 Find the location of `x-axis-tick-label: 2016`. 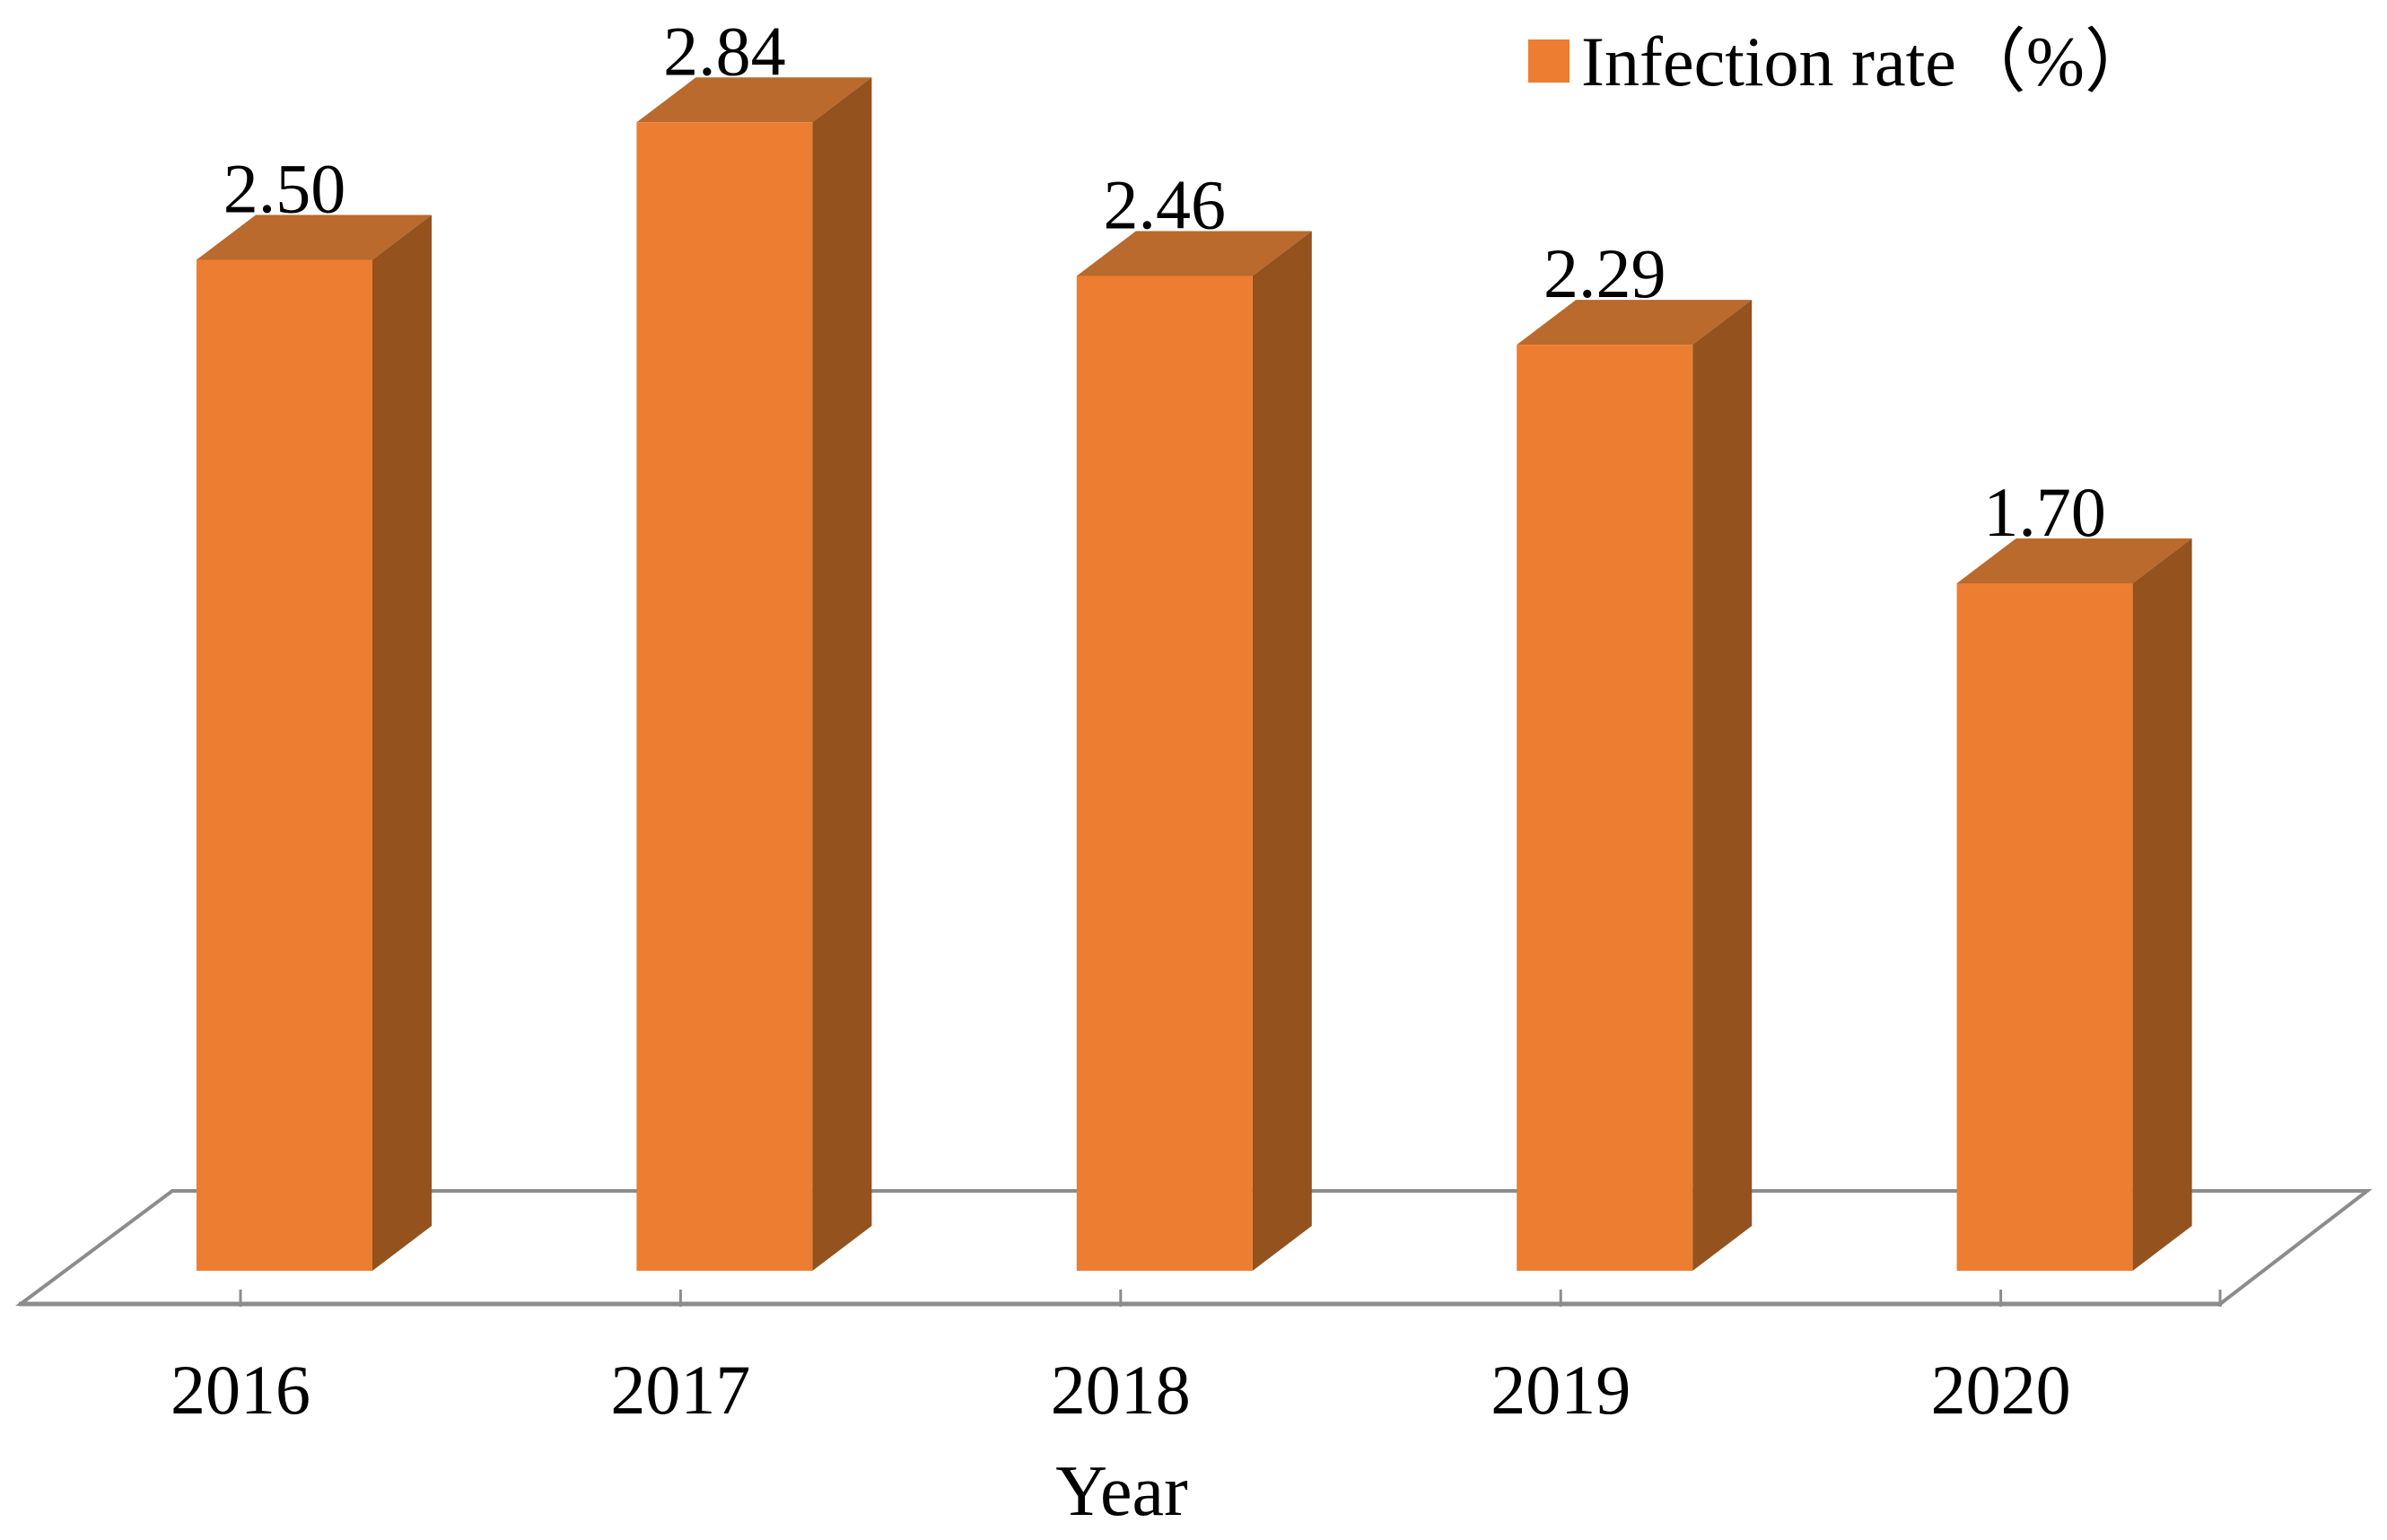

x-axis-tick-label: 2016 is located at coordinates (240, 1390).